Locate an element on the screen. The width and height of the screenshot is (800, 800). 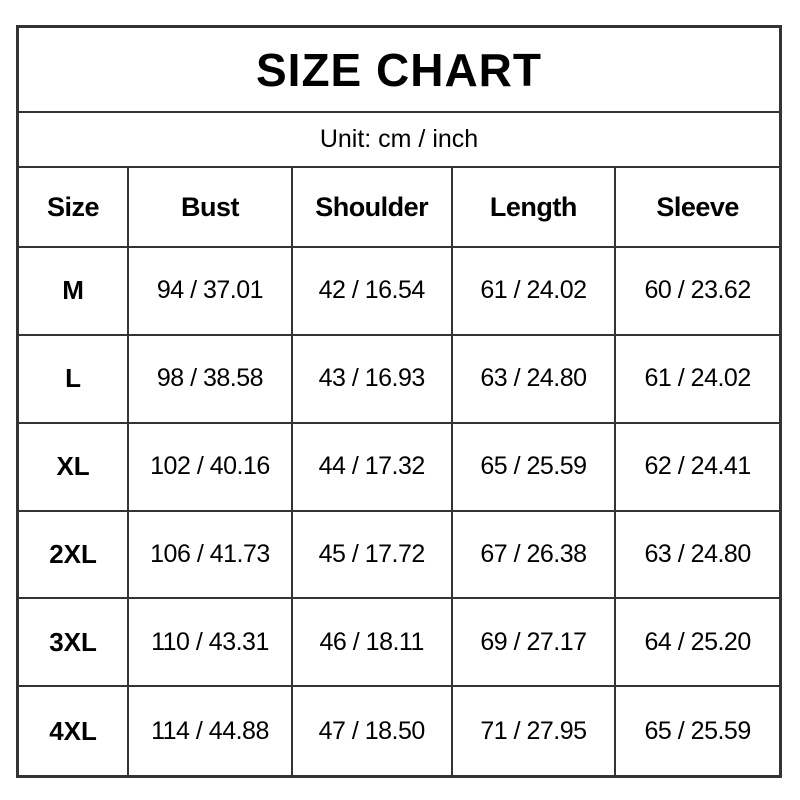
sleeve-value-3xl: 64 / 25.20 is located at coordinates (697, 643).